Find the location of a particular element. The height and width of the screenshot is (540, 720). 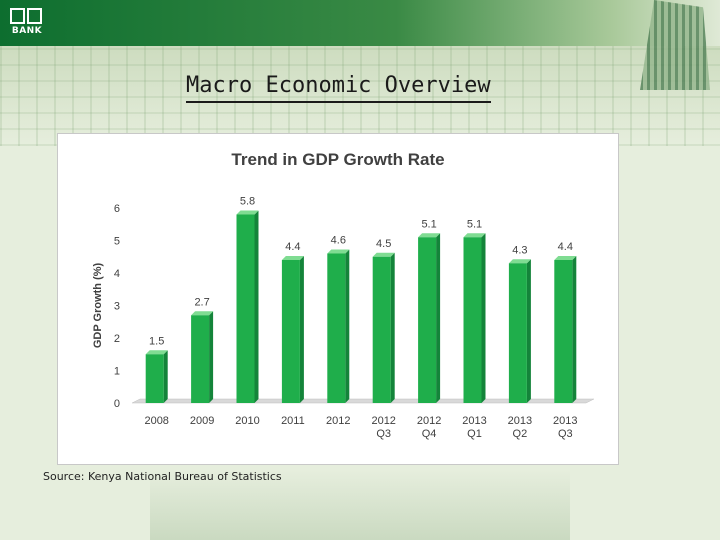

data-label: 1.5 is located at coordinates (156, 341).